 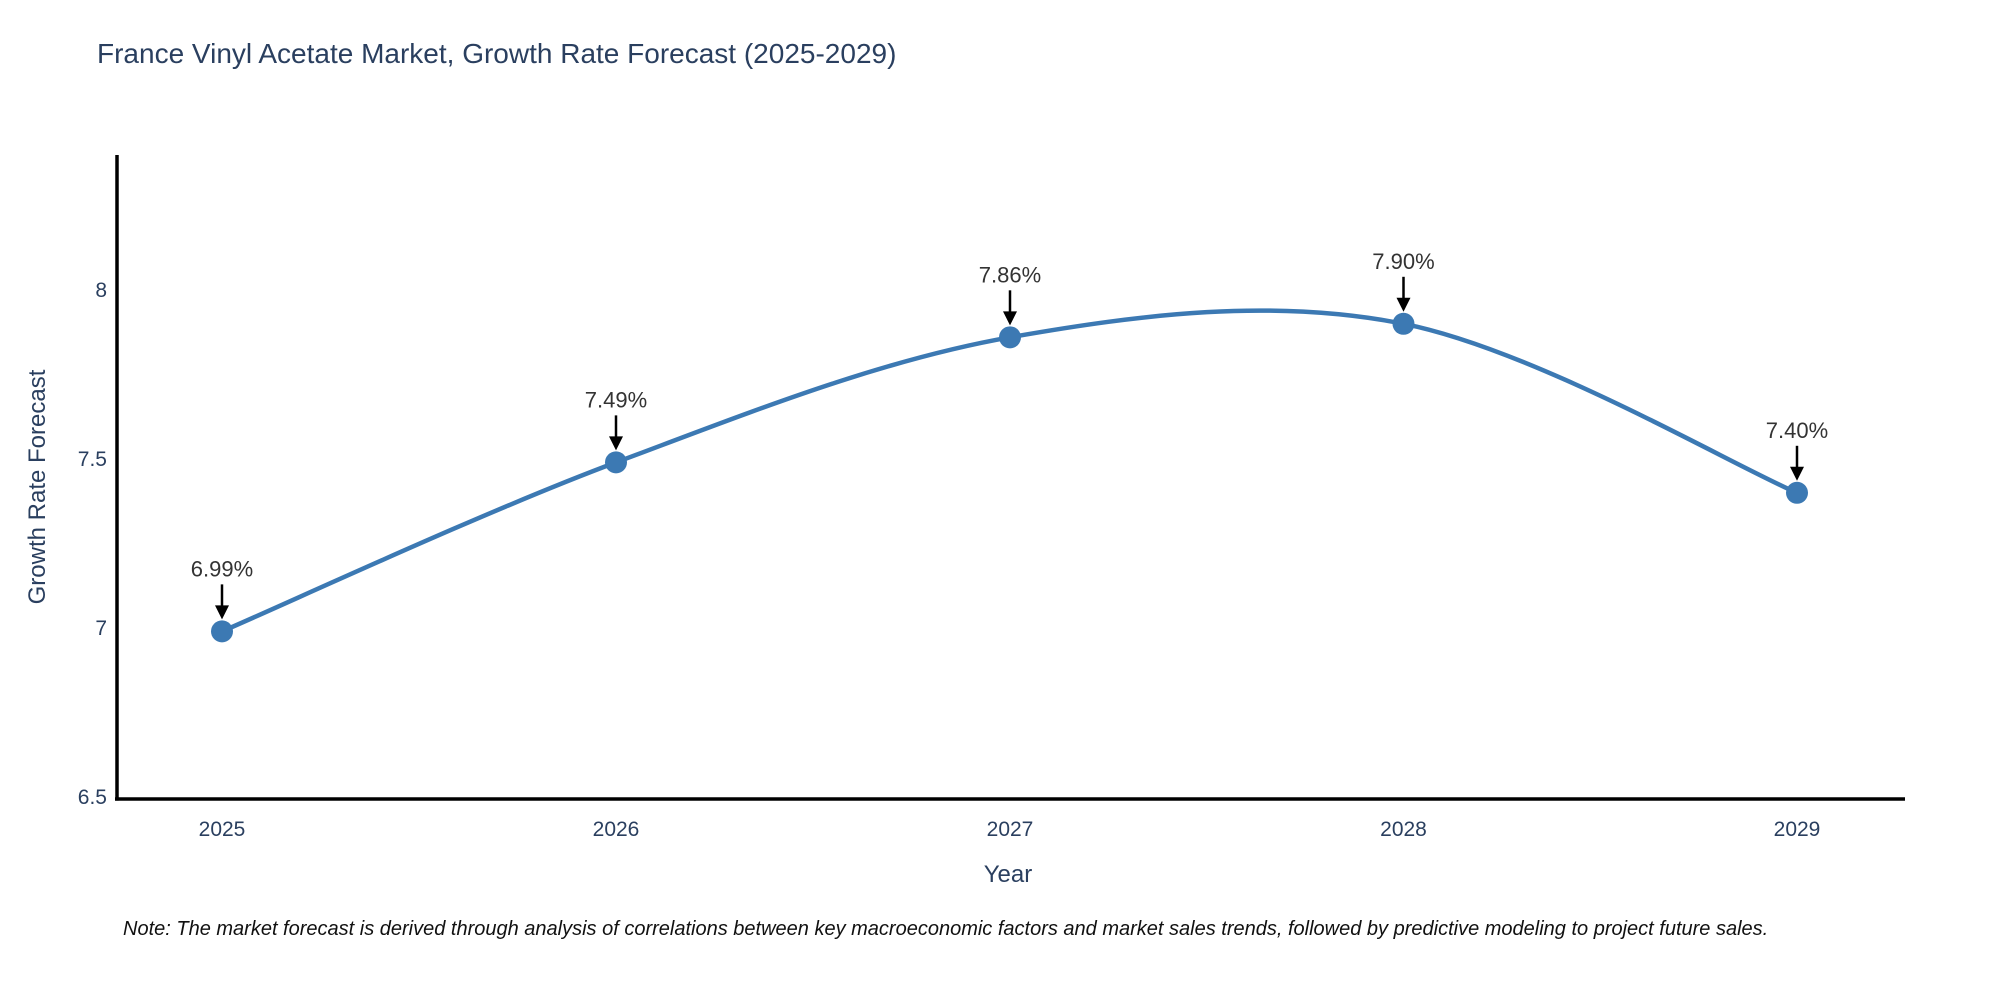 I want to click on y-tick-label: 8, so click(x=101, y=290).